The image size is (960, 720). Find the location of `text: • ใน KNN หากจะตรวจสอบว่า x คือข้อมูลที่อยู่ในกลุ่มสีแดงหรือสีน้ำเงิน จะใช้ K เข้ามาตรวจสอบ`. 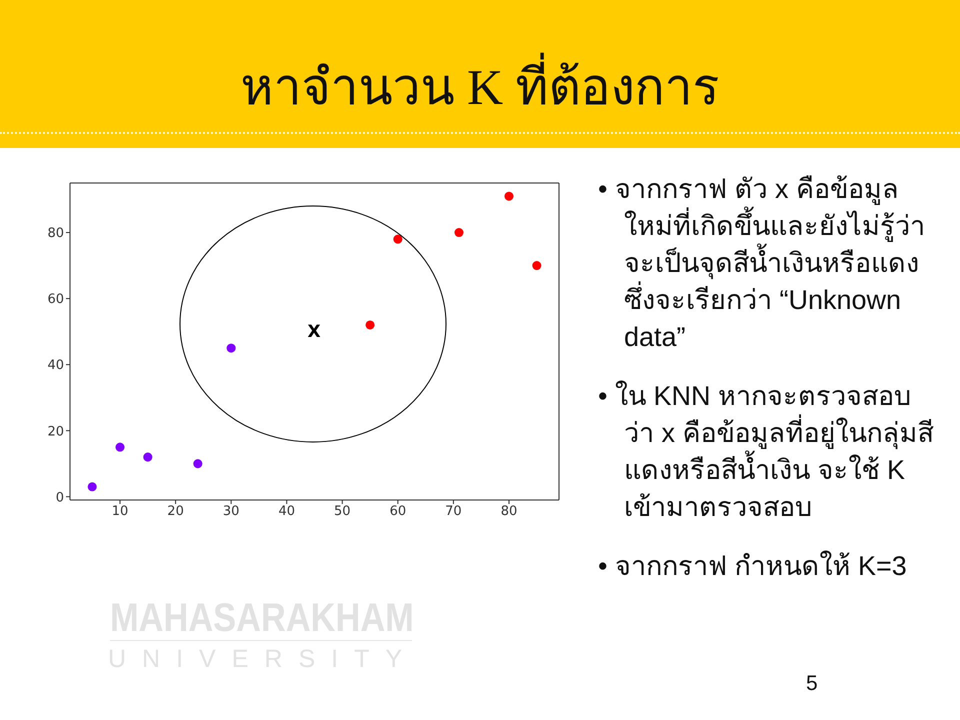

text: • ใน KNN หากจะตรวจสอบว่า x คือข้อมูลที่อยู่ในกลุ่มสีแดงหรือสีน้ำเงิน จะใช้ K เข้ามาตรวจสอบ is located at coordinates (766, 451).